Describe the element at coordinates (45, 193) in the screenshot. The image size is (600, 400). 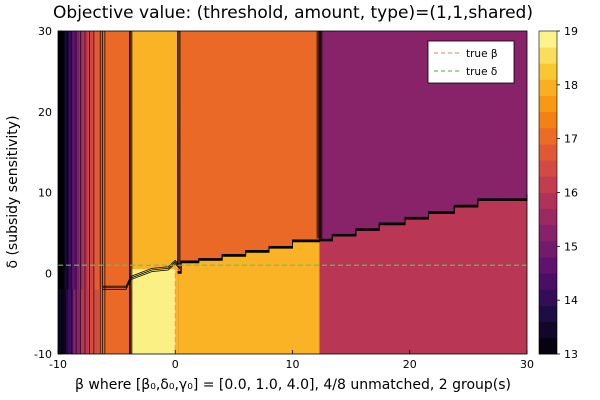
I see `y-tick-label: 10` at that location.